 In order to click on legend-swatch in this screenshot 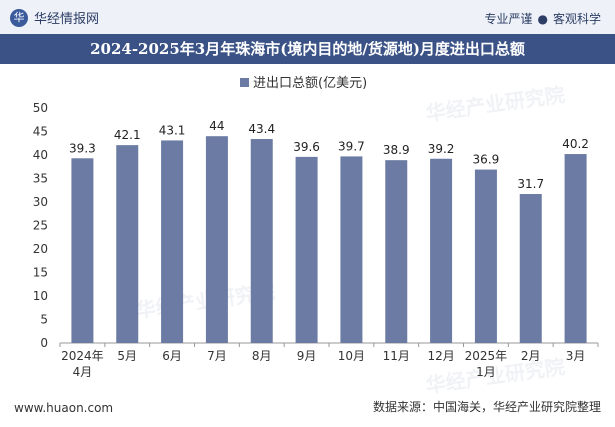, I will do `click(244, 82)`.